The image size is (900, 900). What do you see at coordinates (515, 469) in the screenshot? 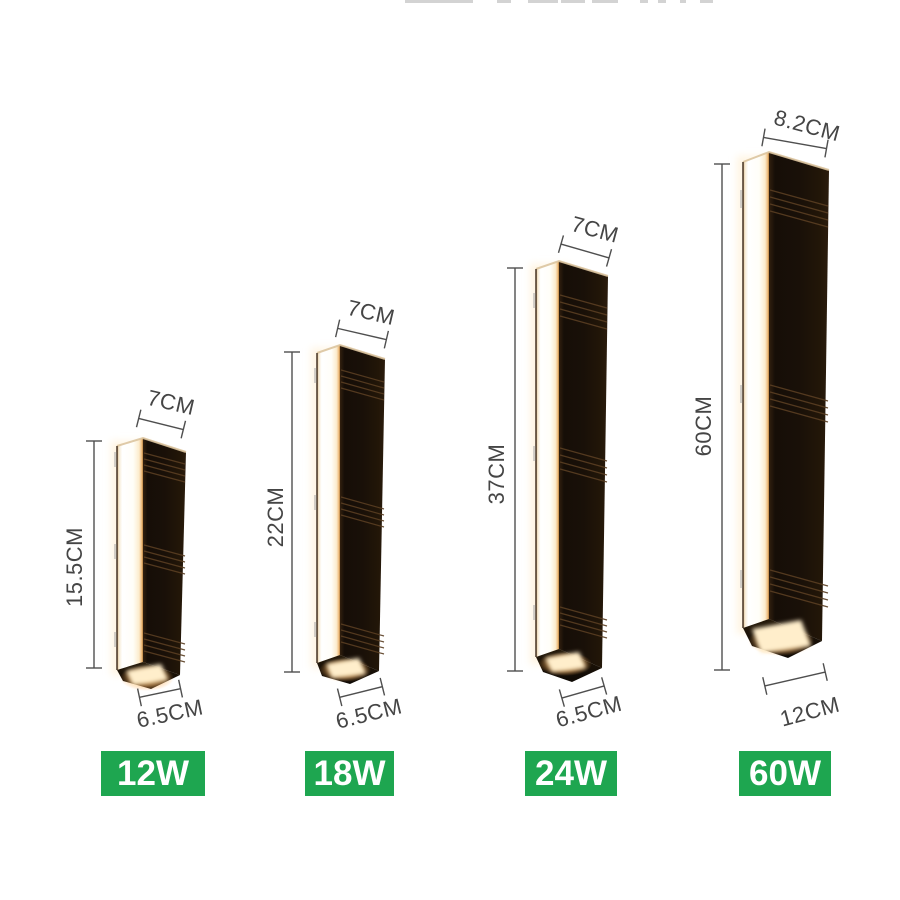
I see `lamp3-height-dimension-line` at bounding box center [515, 469].